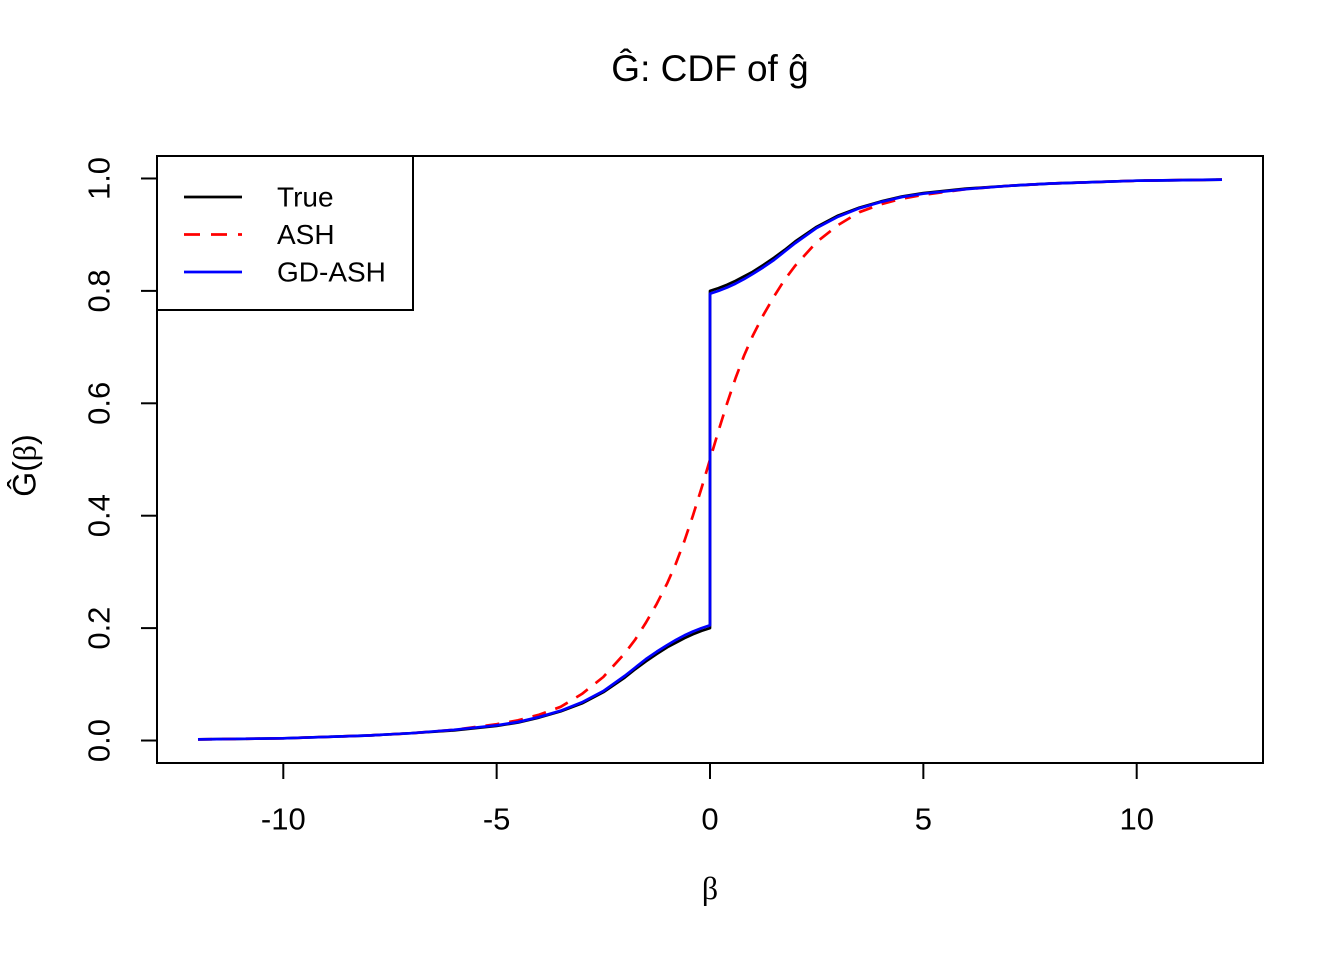  Describe the element at coordinates (709, 819) in the screenshot. I see `x-axis-tick-label: 0` at that location.